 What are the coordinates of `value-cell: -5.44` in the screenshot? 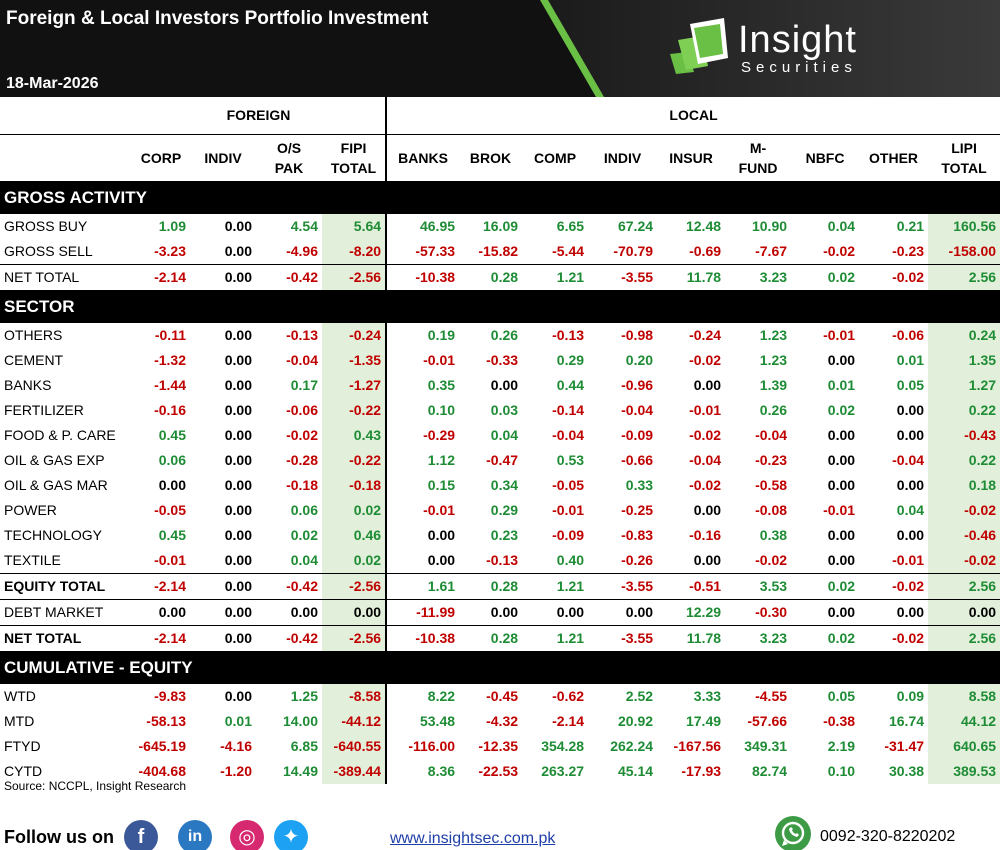 It's located at (568, 251).